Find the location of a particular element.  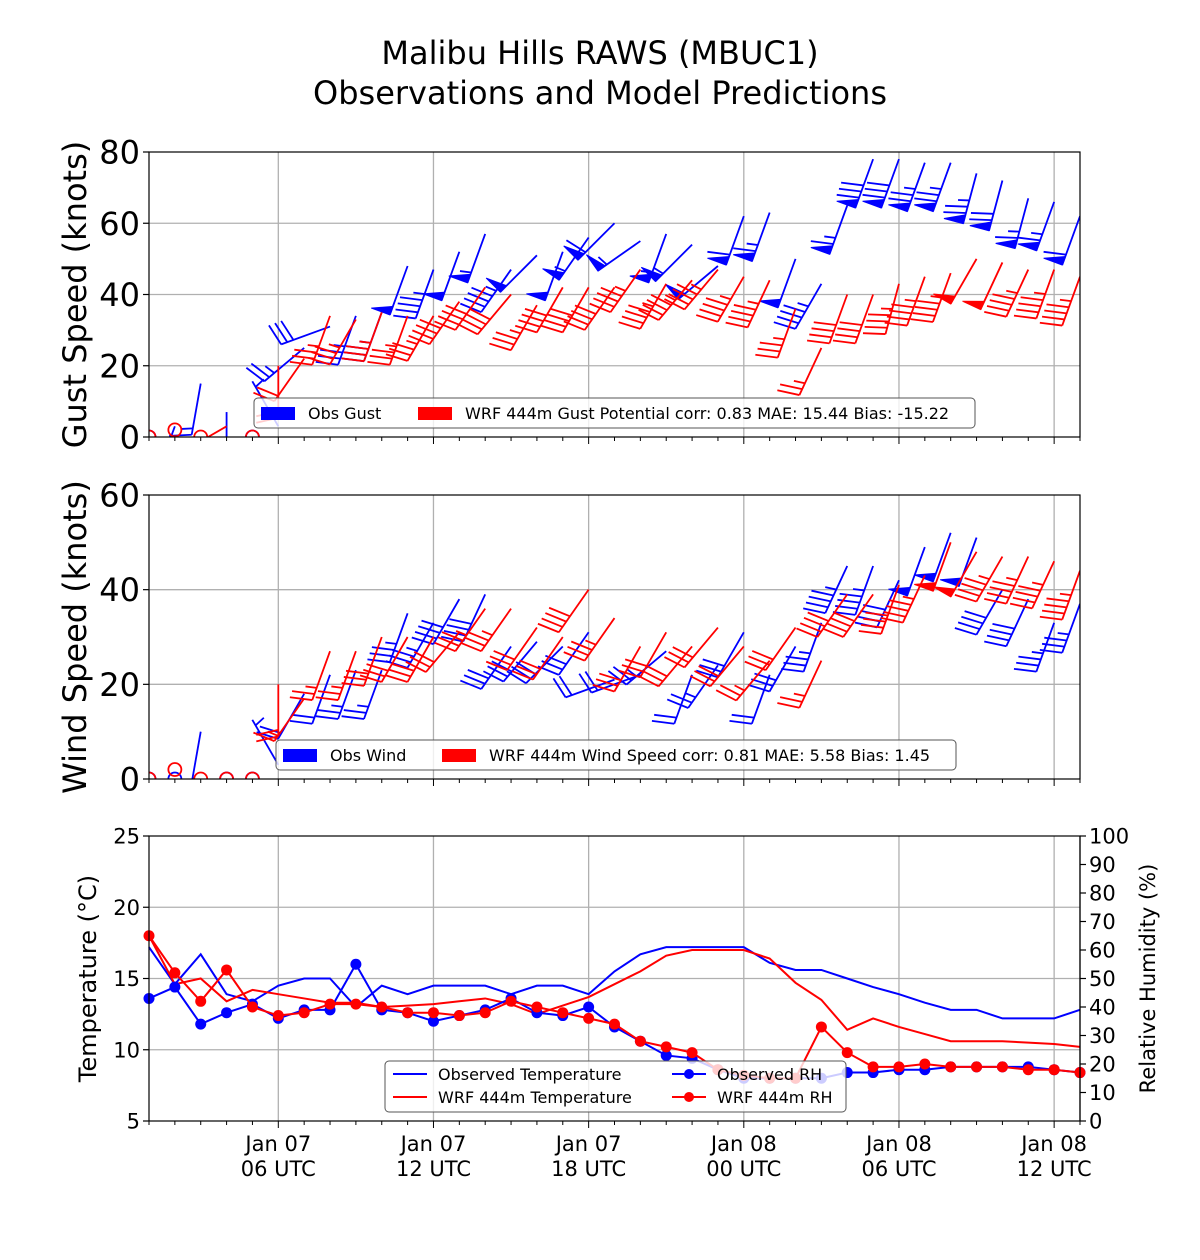

y-tick-label: 15 is located at coordinates (126, 979).